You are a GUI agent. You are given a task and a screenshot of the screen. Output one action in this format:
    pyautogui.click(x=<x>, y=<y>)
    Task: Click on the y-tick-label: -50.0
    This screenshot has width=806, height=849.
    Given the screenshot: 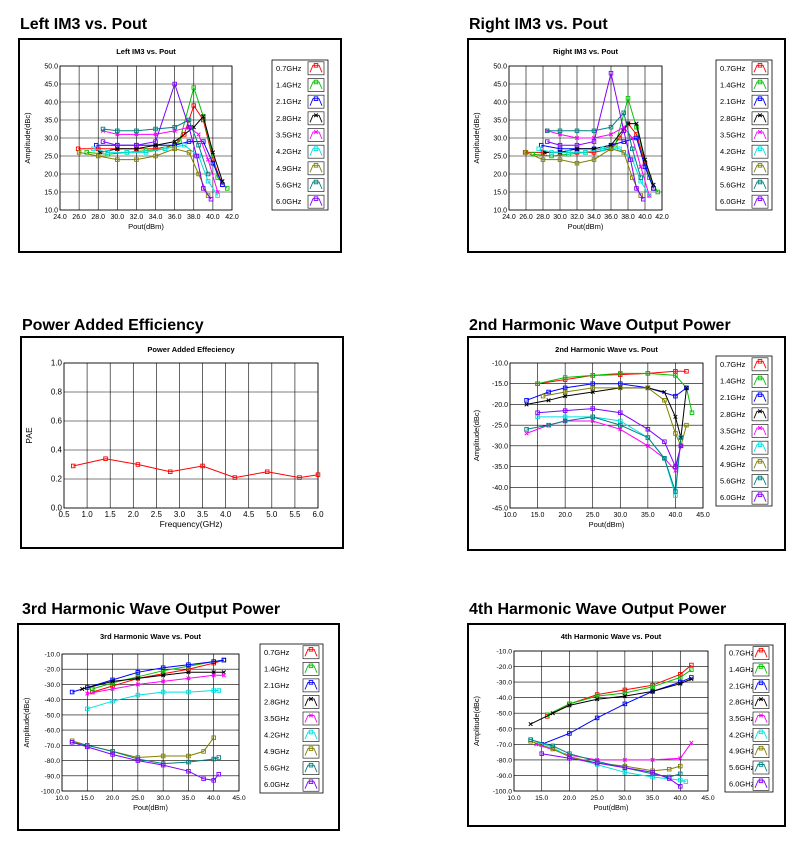 What is the action you would take?
    pyautogui.click(x=53, y=715)
    